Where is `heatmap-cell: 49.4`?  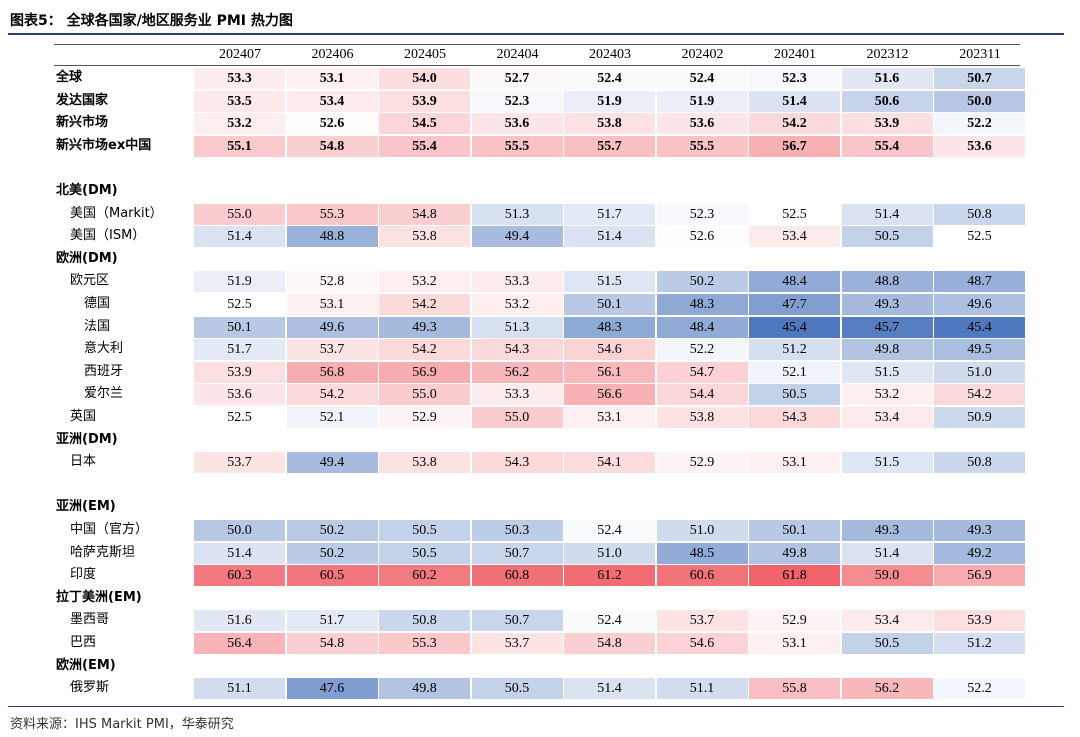 heatmap-cell: 49.4 is located at coordinates (332, 463).